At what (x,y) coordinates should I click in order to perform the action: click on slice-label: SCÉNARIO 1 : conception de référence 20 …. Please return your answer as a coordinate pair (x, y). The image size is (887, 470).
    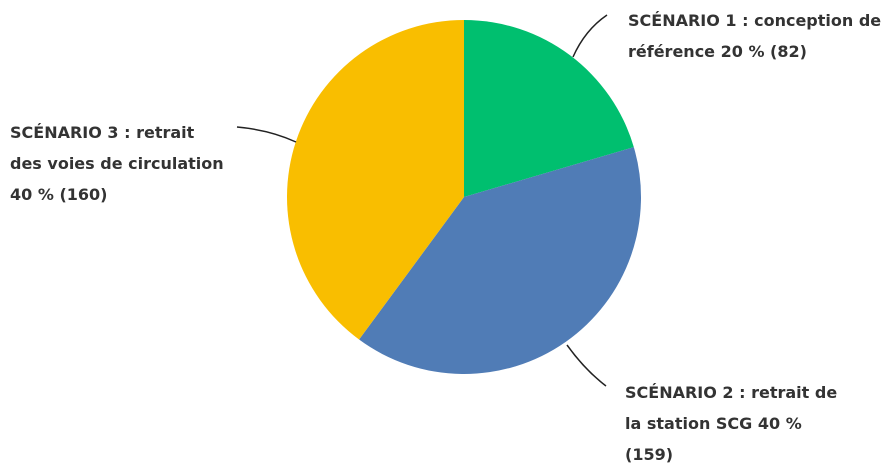
    Looking at the image, I should click on (755, 36).